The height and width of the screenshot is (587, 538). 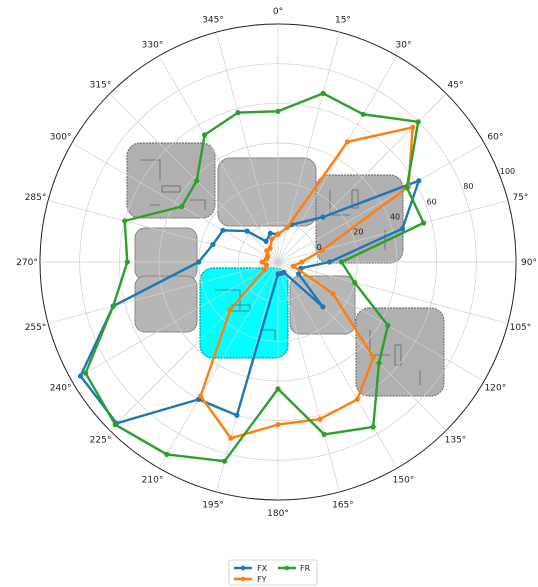 What do you see at coordinates (27, 263) in the screenshot?
I see `angle-tick-label: 270°` at bounding box center [27, 263].